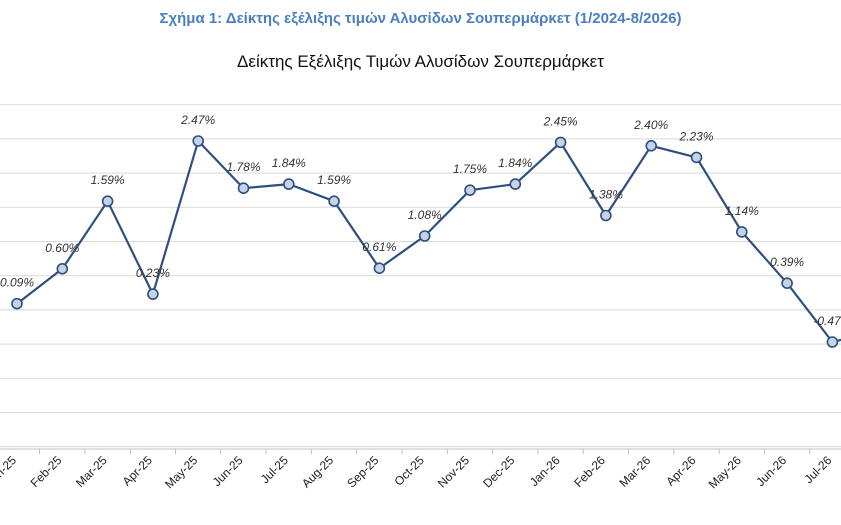 Image resolution: width=841 pixels, height=525 pixels. What do you see at coordinates (91, 471) in the screenshot?
I see `x-tick-label: Mar-25` at bounding box center [91, 471].